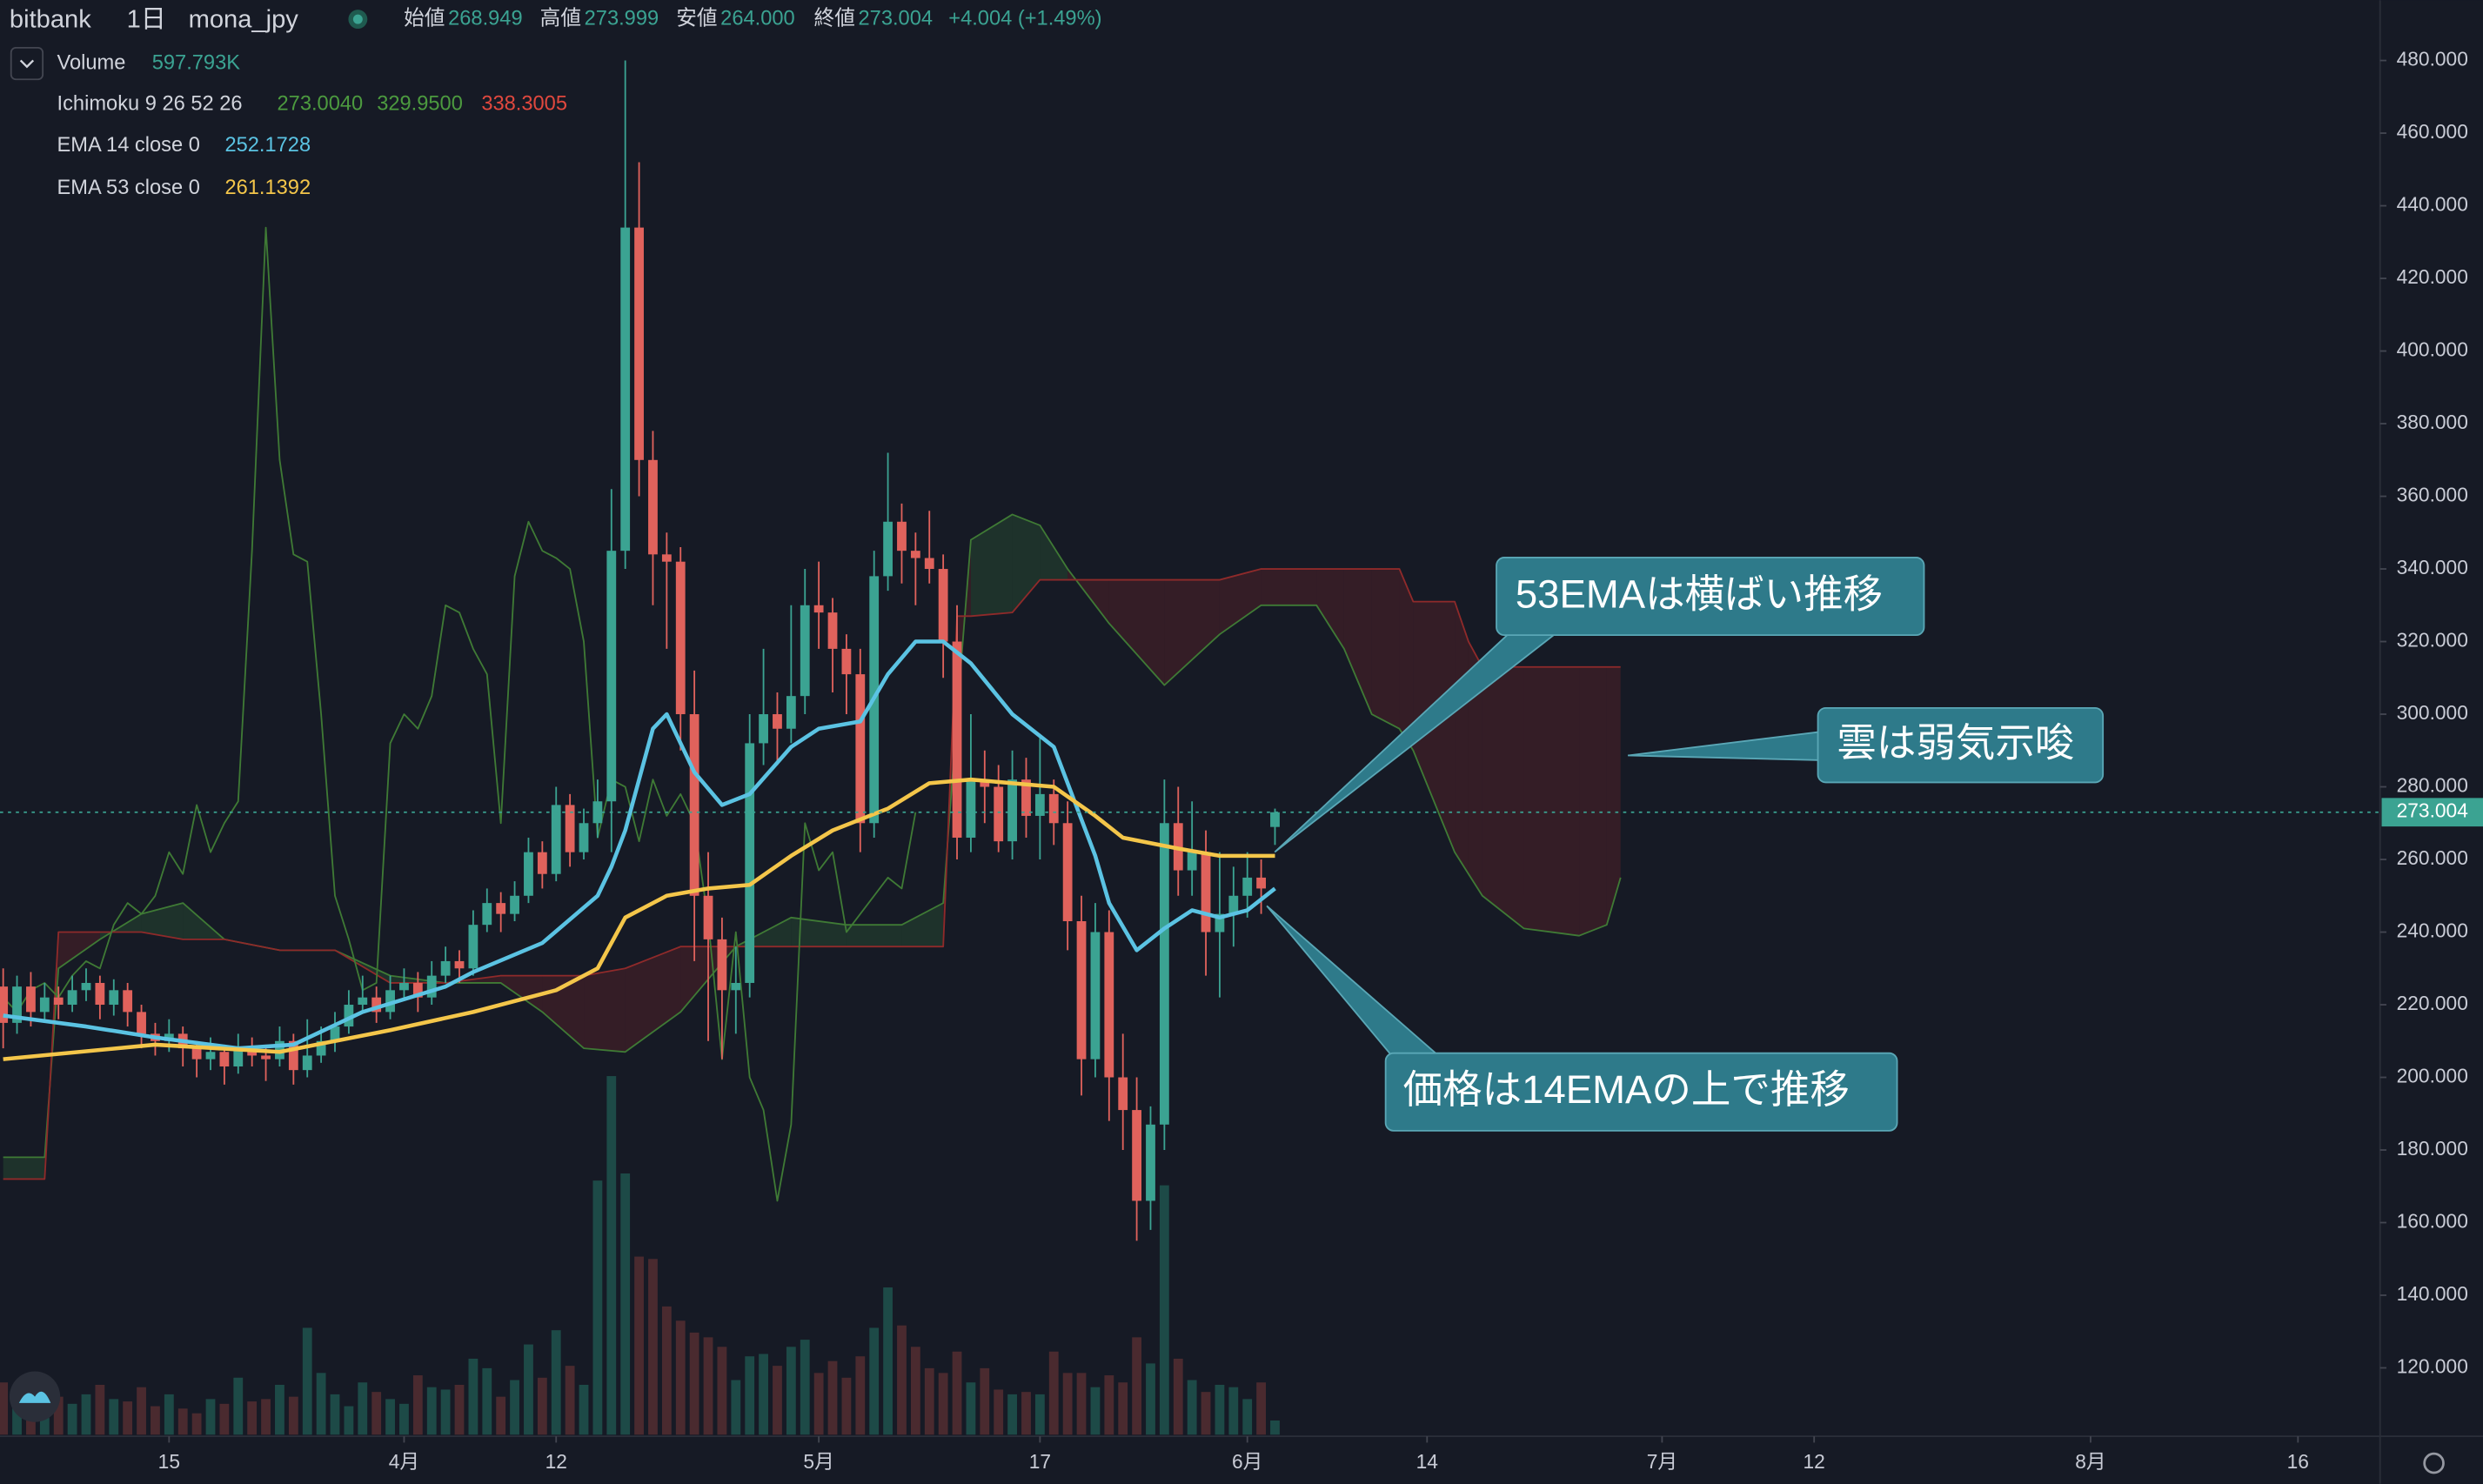 This screenshot has width=2483, height=1484. What do you see at coordinates (1599, 705) in the screenshot?
I see `annotation: 53EMAは横ばい推移` at bounding box center [1599, 705].